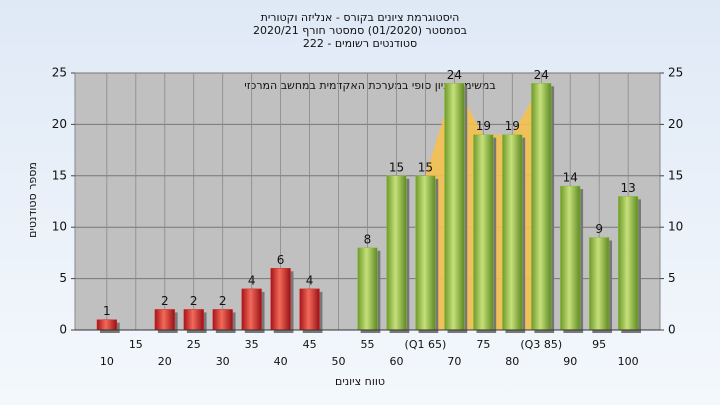 The height and width of the screenshot is (405, 720). I want to click on chart-title: סטודנטים רשומים - 222, so click(360, 43).